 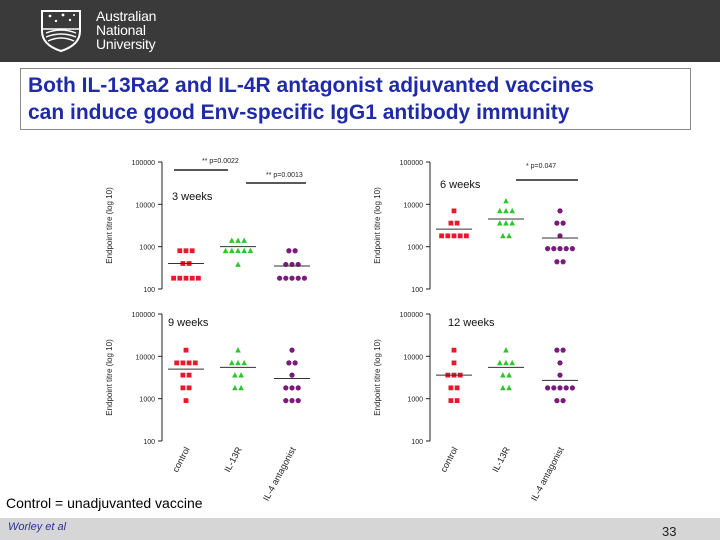 I want to click on anu-crest-icon, so click(x=61, y=31).